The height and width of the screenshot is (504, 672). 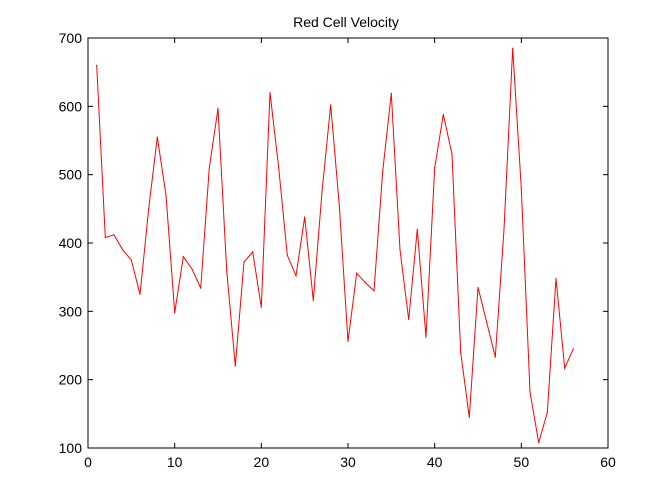 What do you see at coordinates (88, 462) in the screenshot?
I see `x-tick-label: 0` at bounding box center [88, 462].